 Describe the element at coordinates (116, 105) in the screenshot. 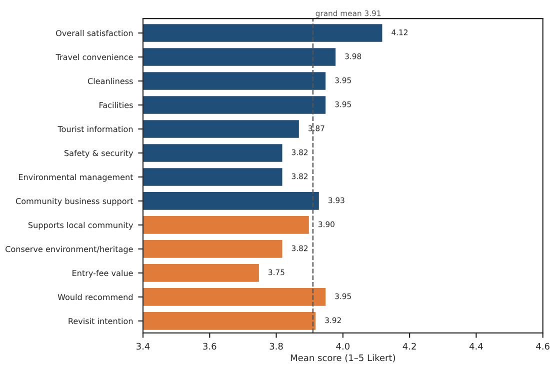

I see `y-tick-label: Facilities` at that location.